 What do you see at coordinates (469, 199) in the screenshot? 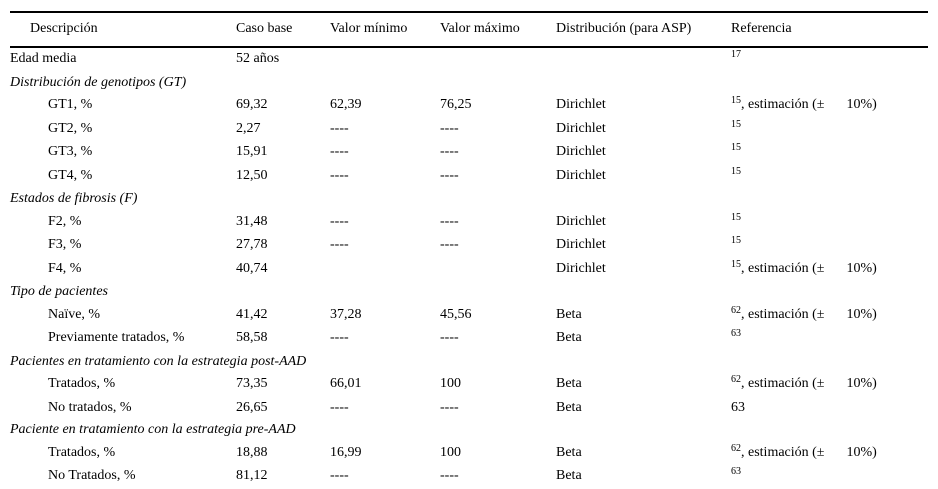
I see `section-row: Estados de fibrosis (F)` at bounding box center [469, 199].